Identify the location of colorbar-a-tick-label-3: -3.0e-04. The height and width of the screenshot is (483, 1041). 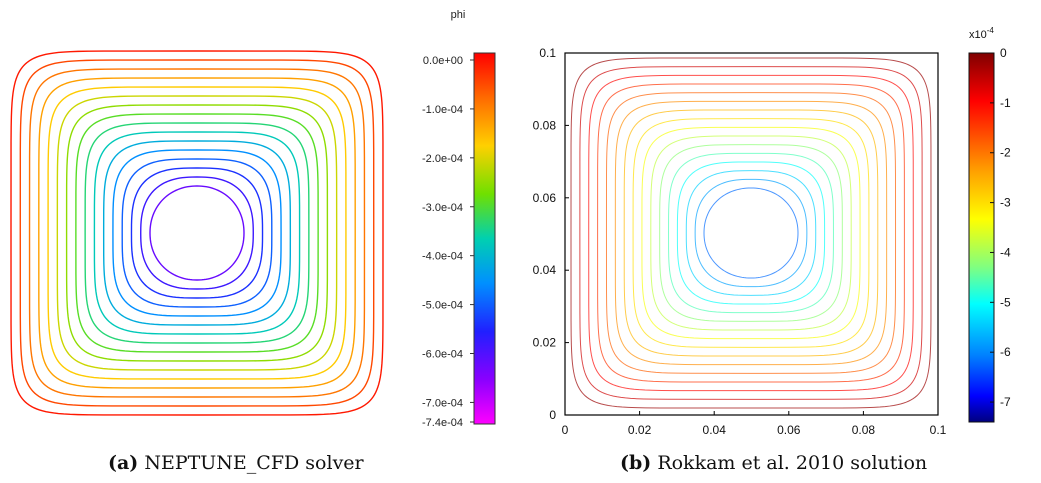
(442, 208).